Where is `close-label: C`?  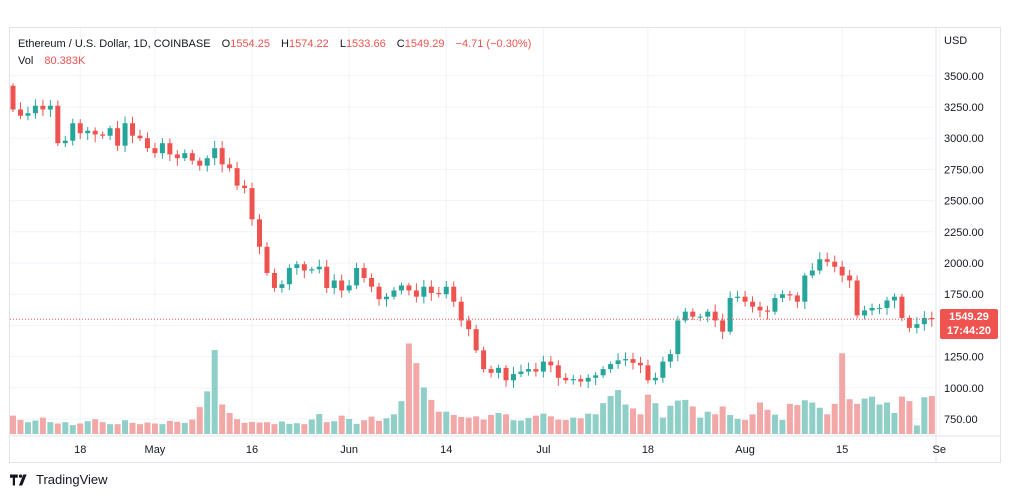
close-label: C is located at coordinates (400, 44).